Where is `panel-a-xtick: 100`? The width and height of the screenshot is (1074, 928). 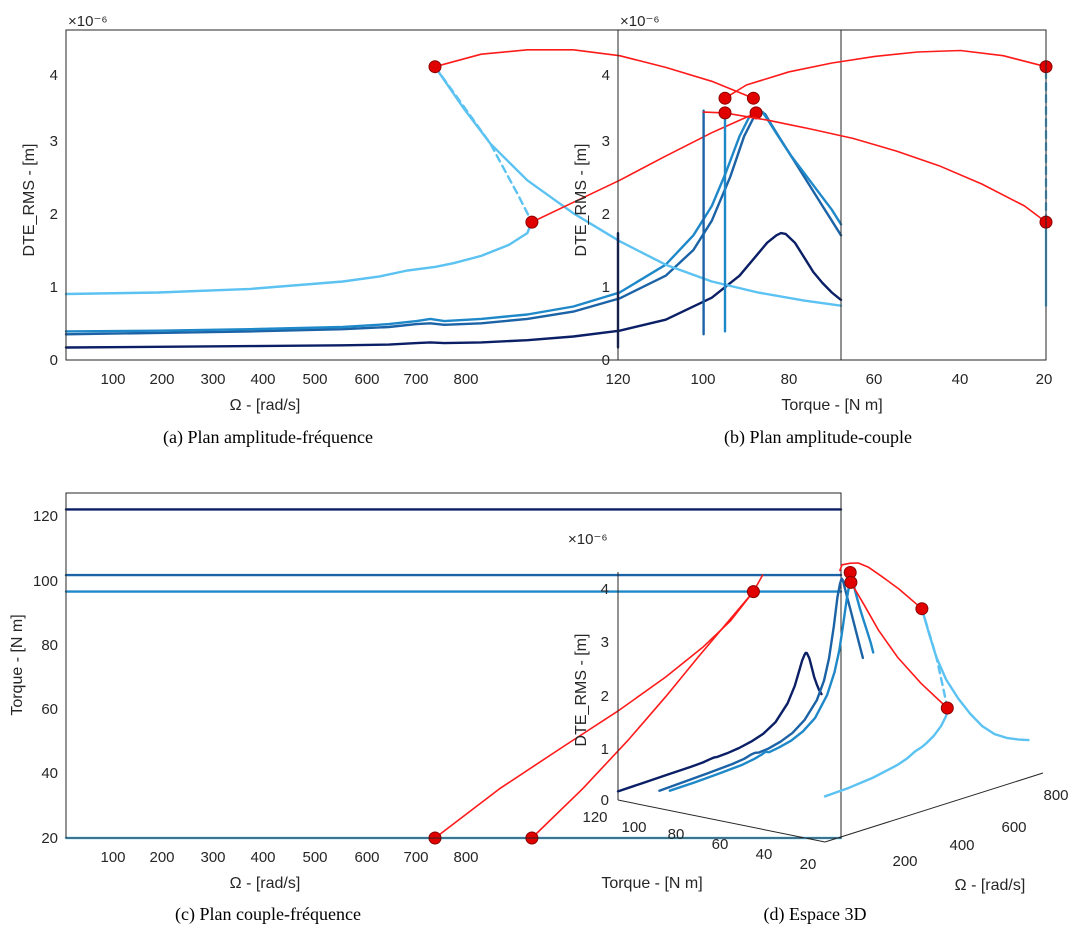 panel-a-xtick: 100 is located at coordinates (112, 379).